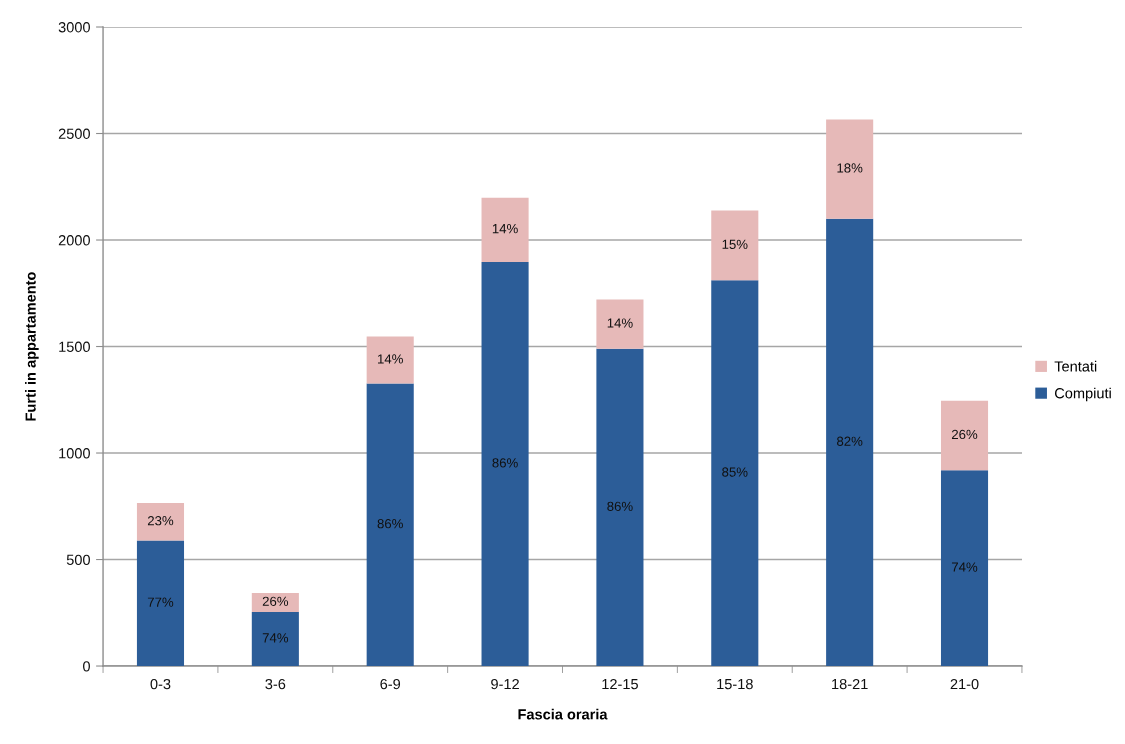 This screenshot has width=1125, height=744. Describe the element at coordinates (32, 346) in the screenshot. I see `y-axis-title: Furti in appartamento` at that location.